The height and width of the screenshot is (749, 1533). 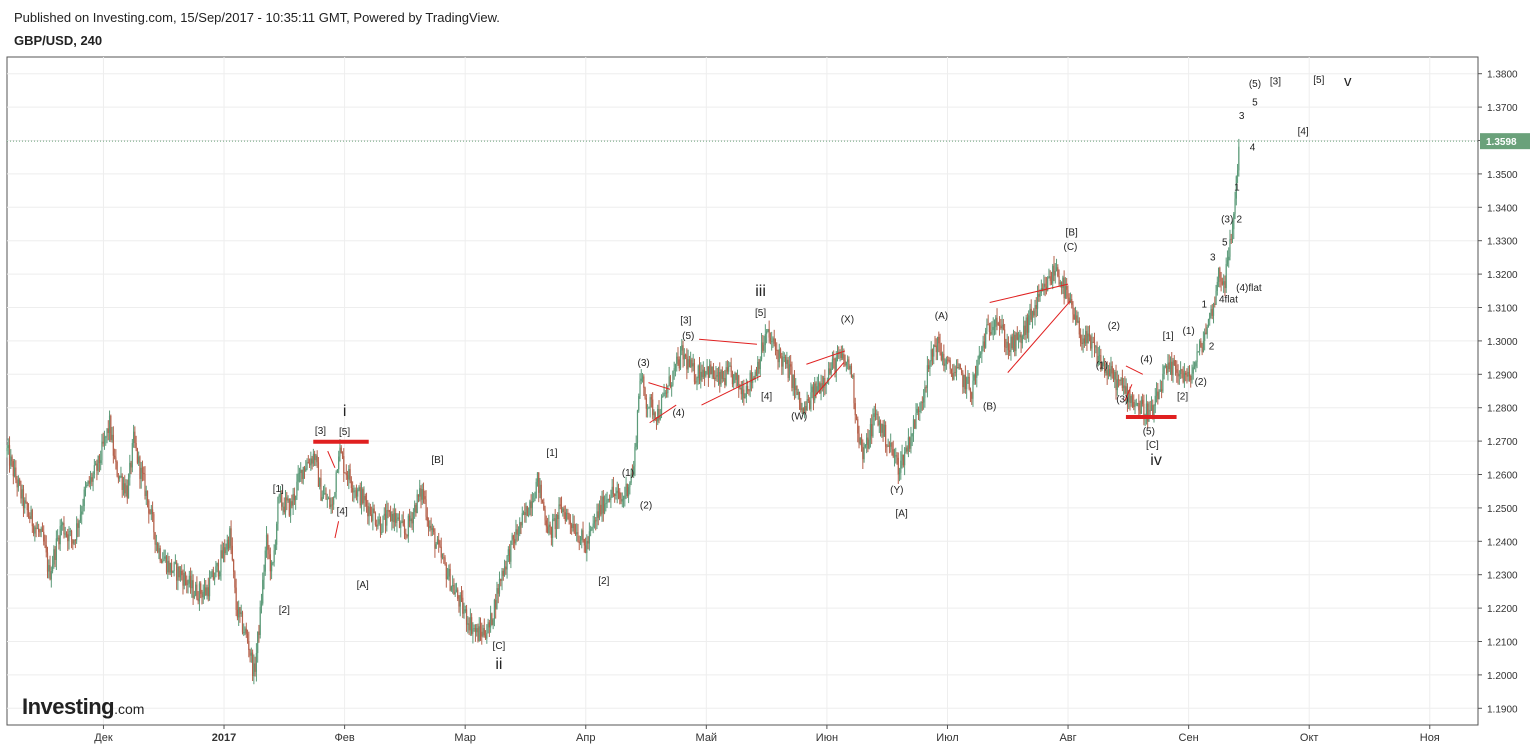 I want to click on wave-label: [C], so click(x=499, y=646).